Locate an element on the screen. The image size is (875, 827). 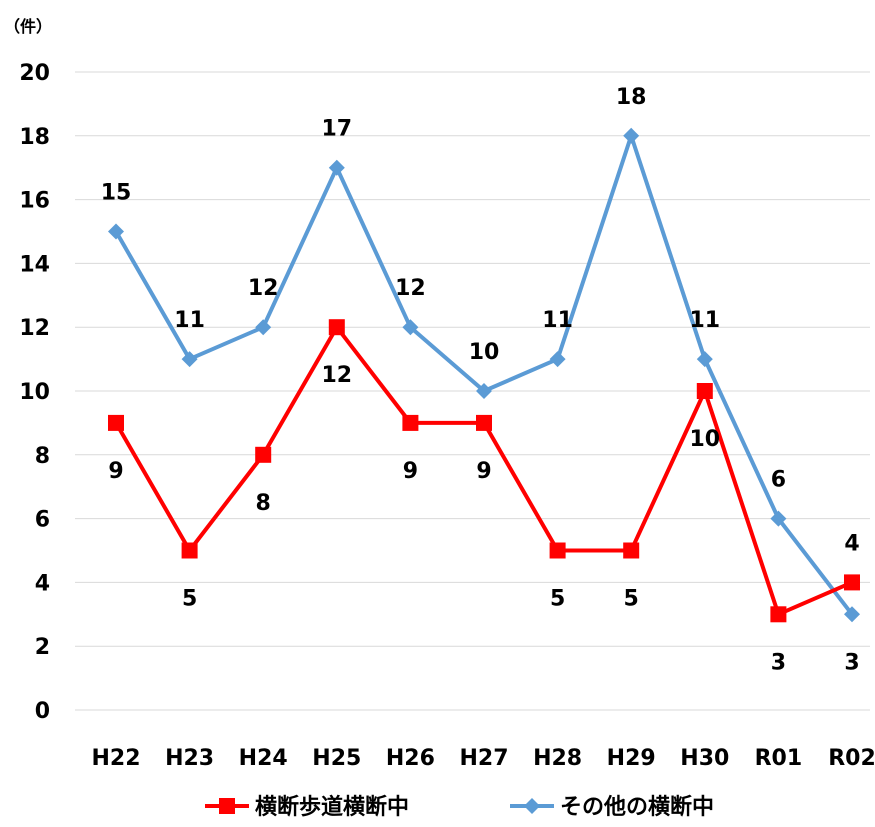
data-label: 8 is located at coordinates (263, 503).